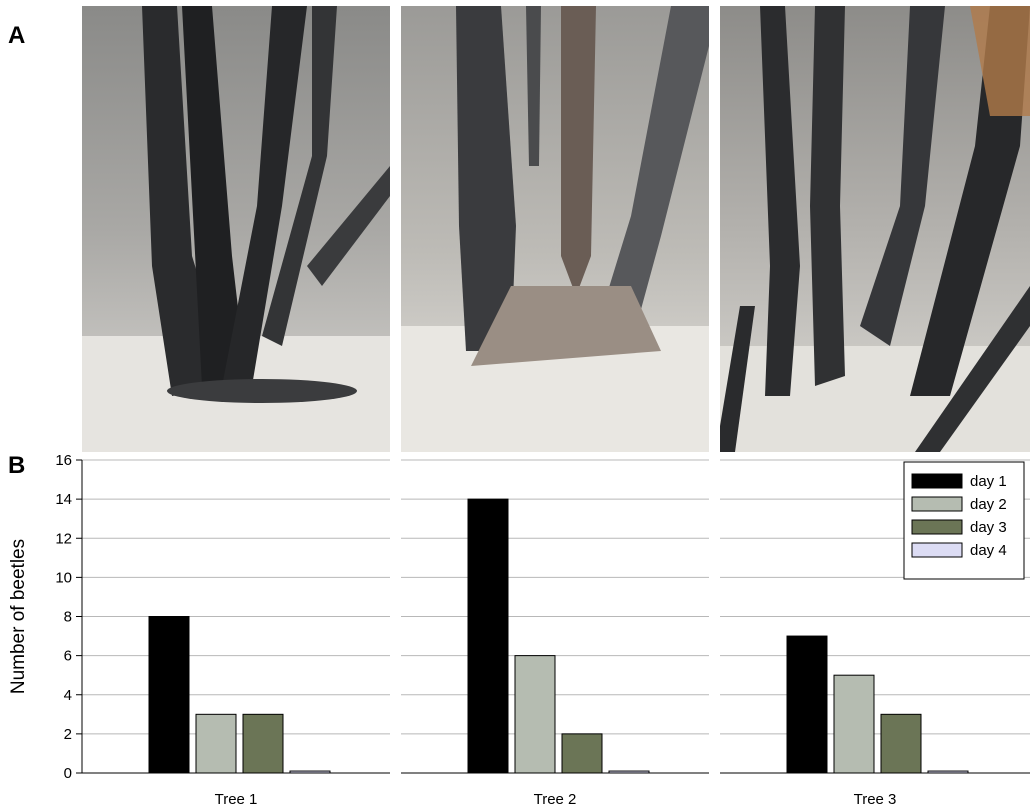  I want to click on y-tick-label: 14, so click(63, 499).